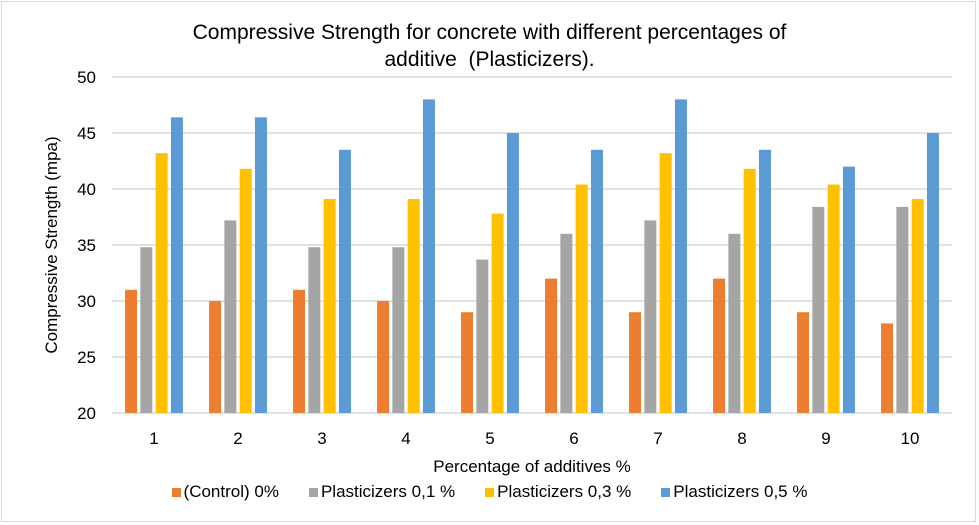 The width and height of the screenshot is (979, 525). What do you see at coordinates (405, 438) in the screenshot?
I see `x-tick-label: 4` at bounding box center [405, 438].